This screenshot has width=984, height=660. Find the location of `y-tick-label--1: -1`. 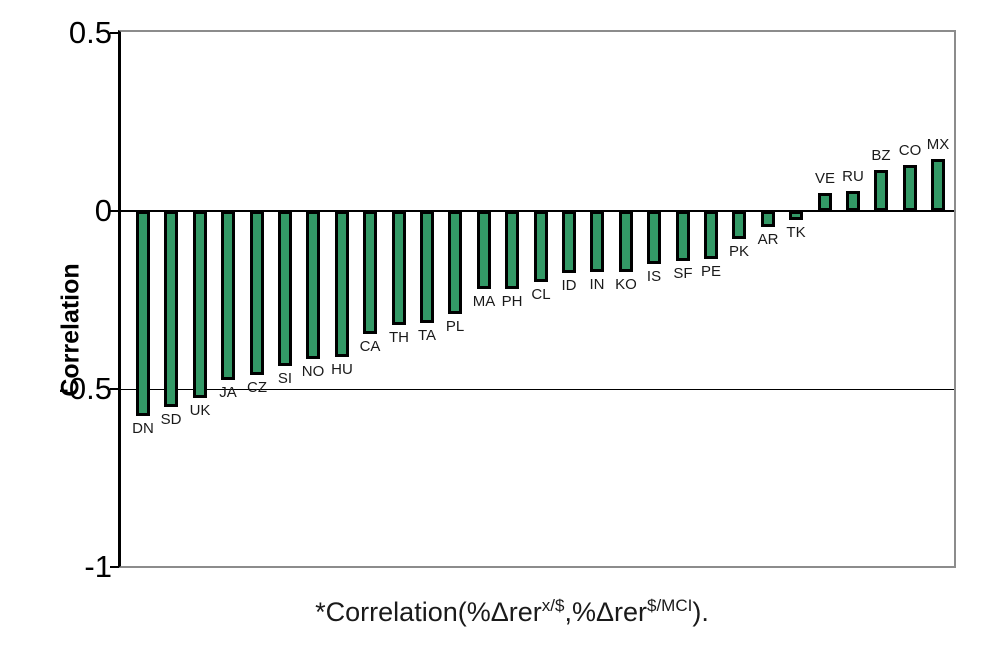

y-tick-label--1: -1 is located at coordinates (98, 566).